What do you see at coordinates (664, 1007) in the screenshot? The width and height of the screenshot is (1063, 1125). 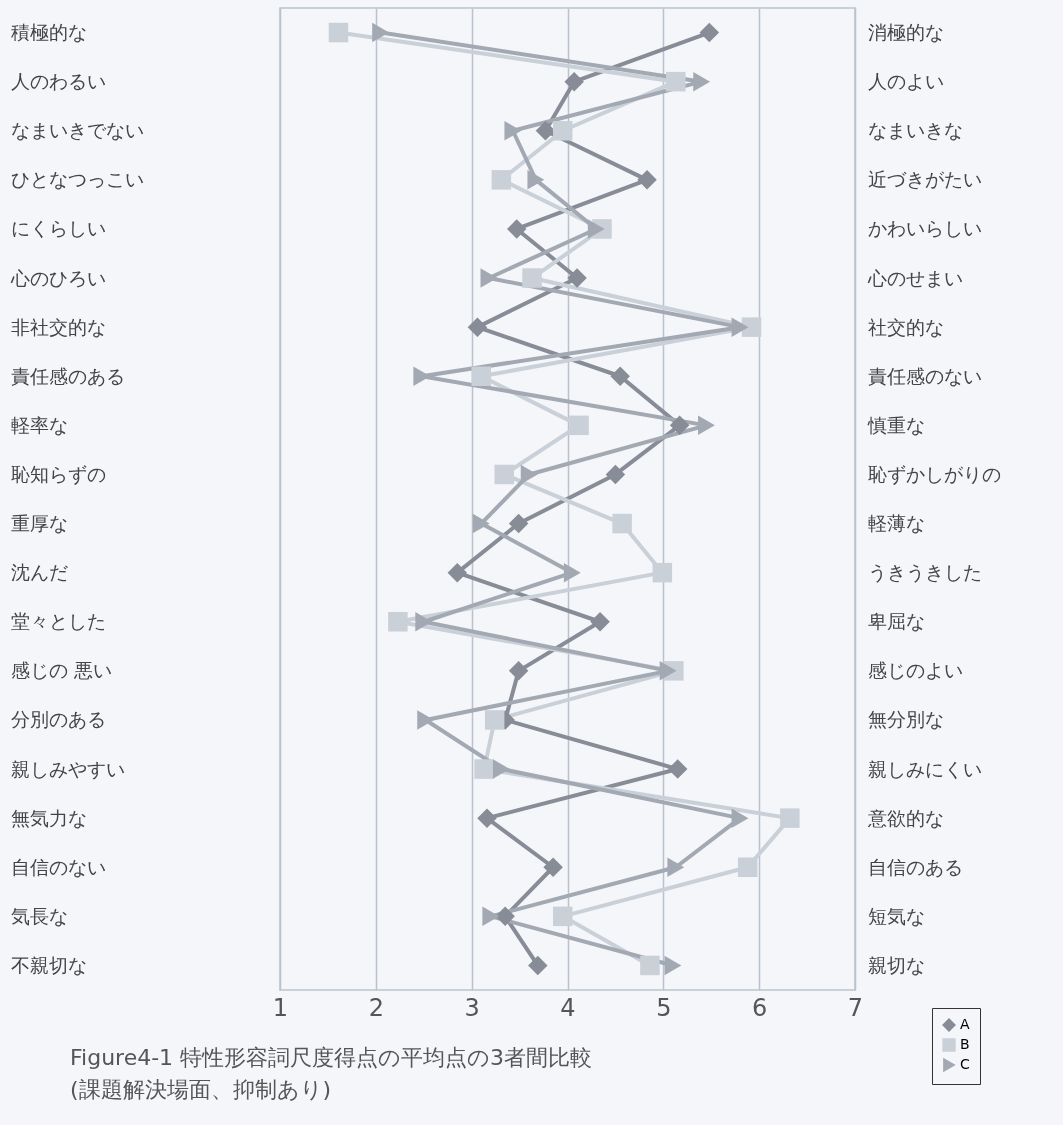 I see `x-tick-label: 5` at bounding box center [664, 1007].